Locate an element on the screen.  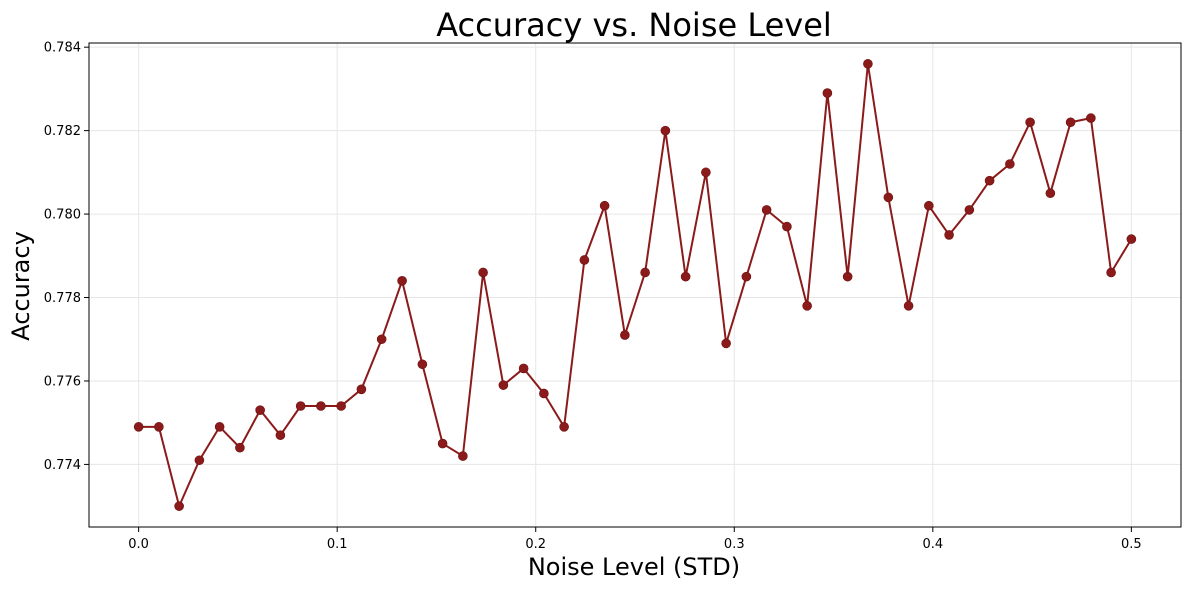
y-tick-label: 0.784 is located at coordinates (62, 48).